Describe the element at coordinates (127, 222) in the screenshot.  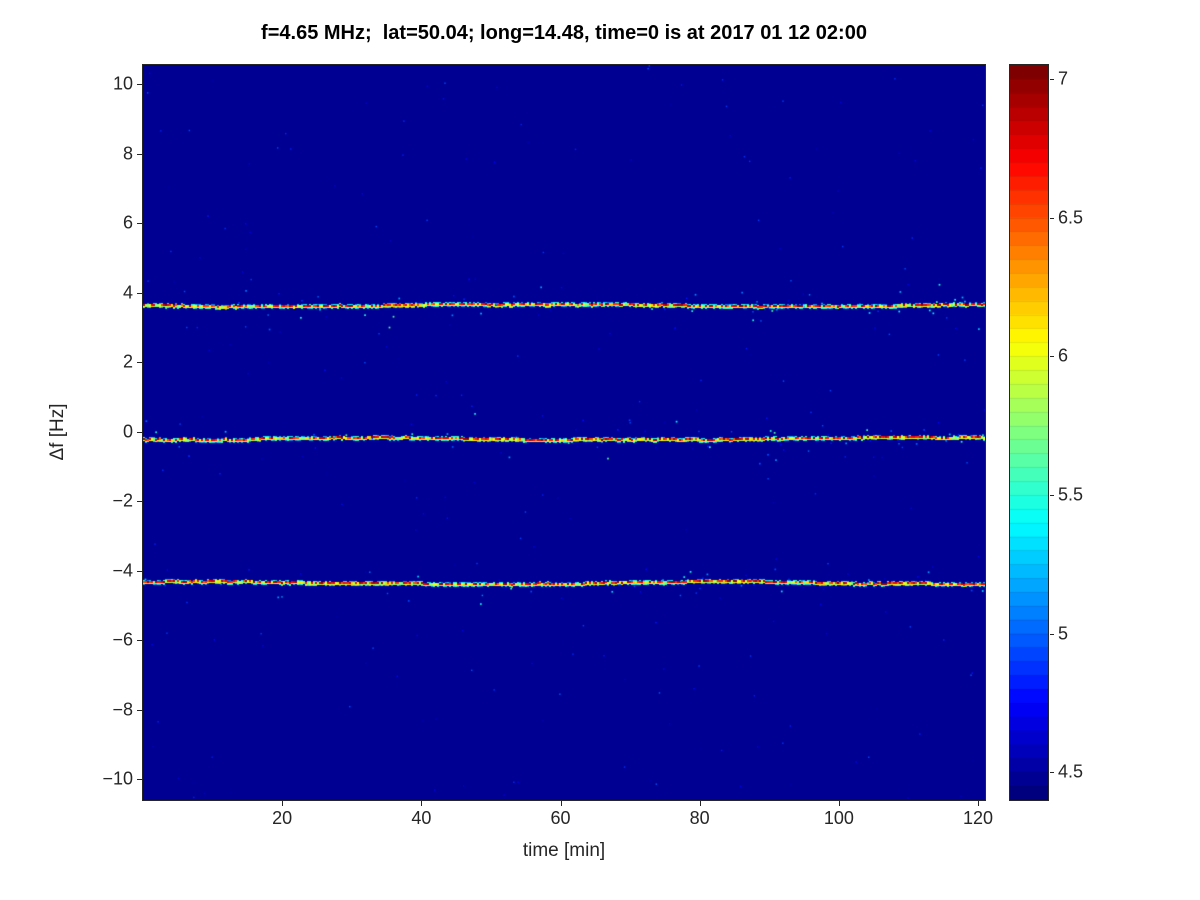
I see `y-tick-label: 6` at that location.